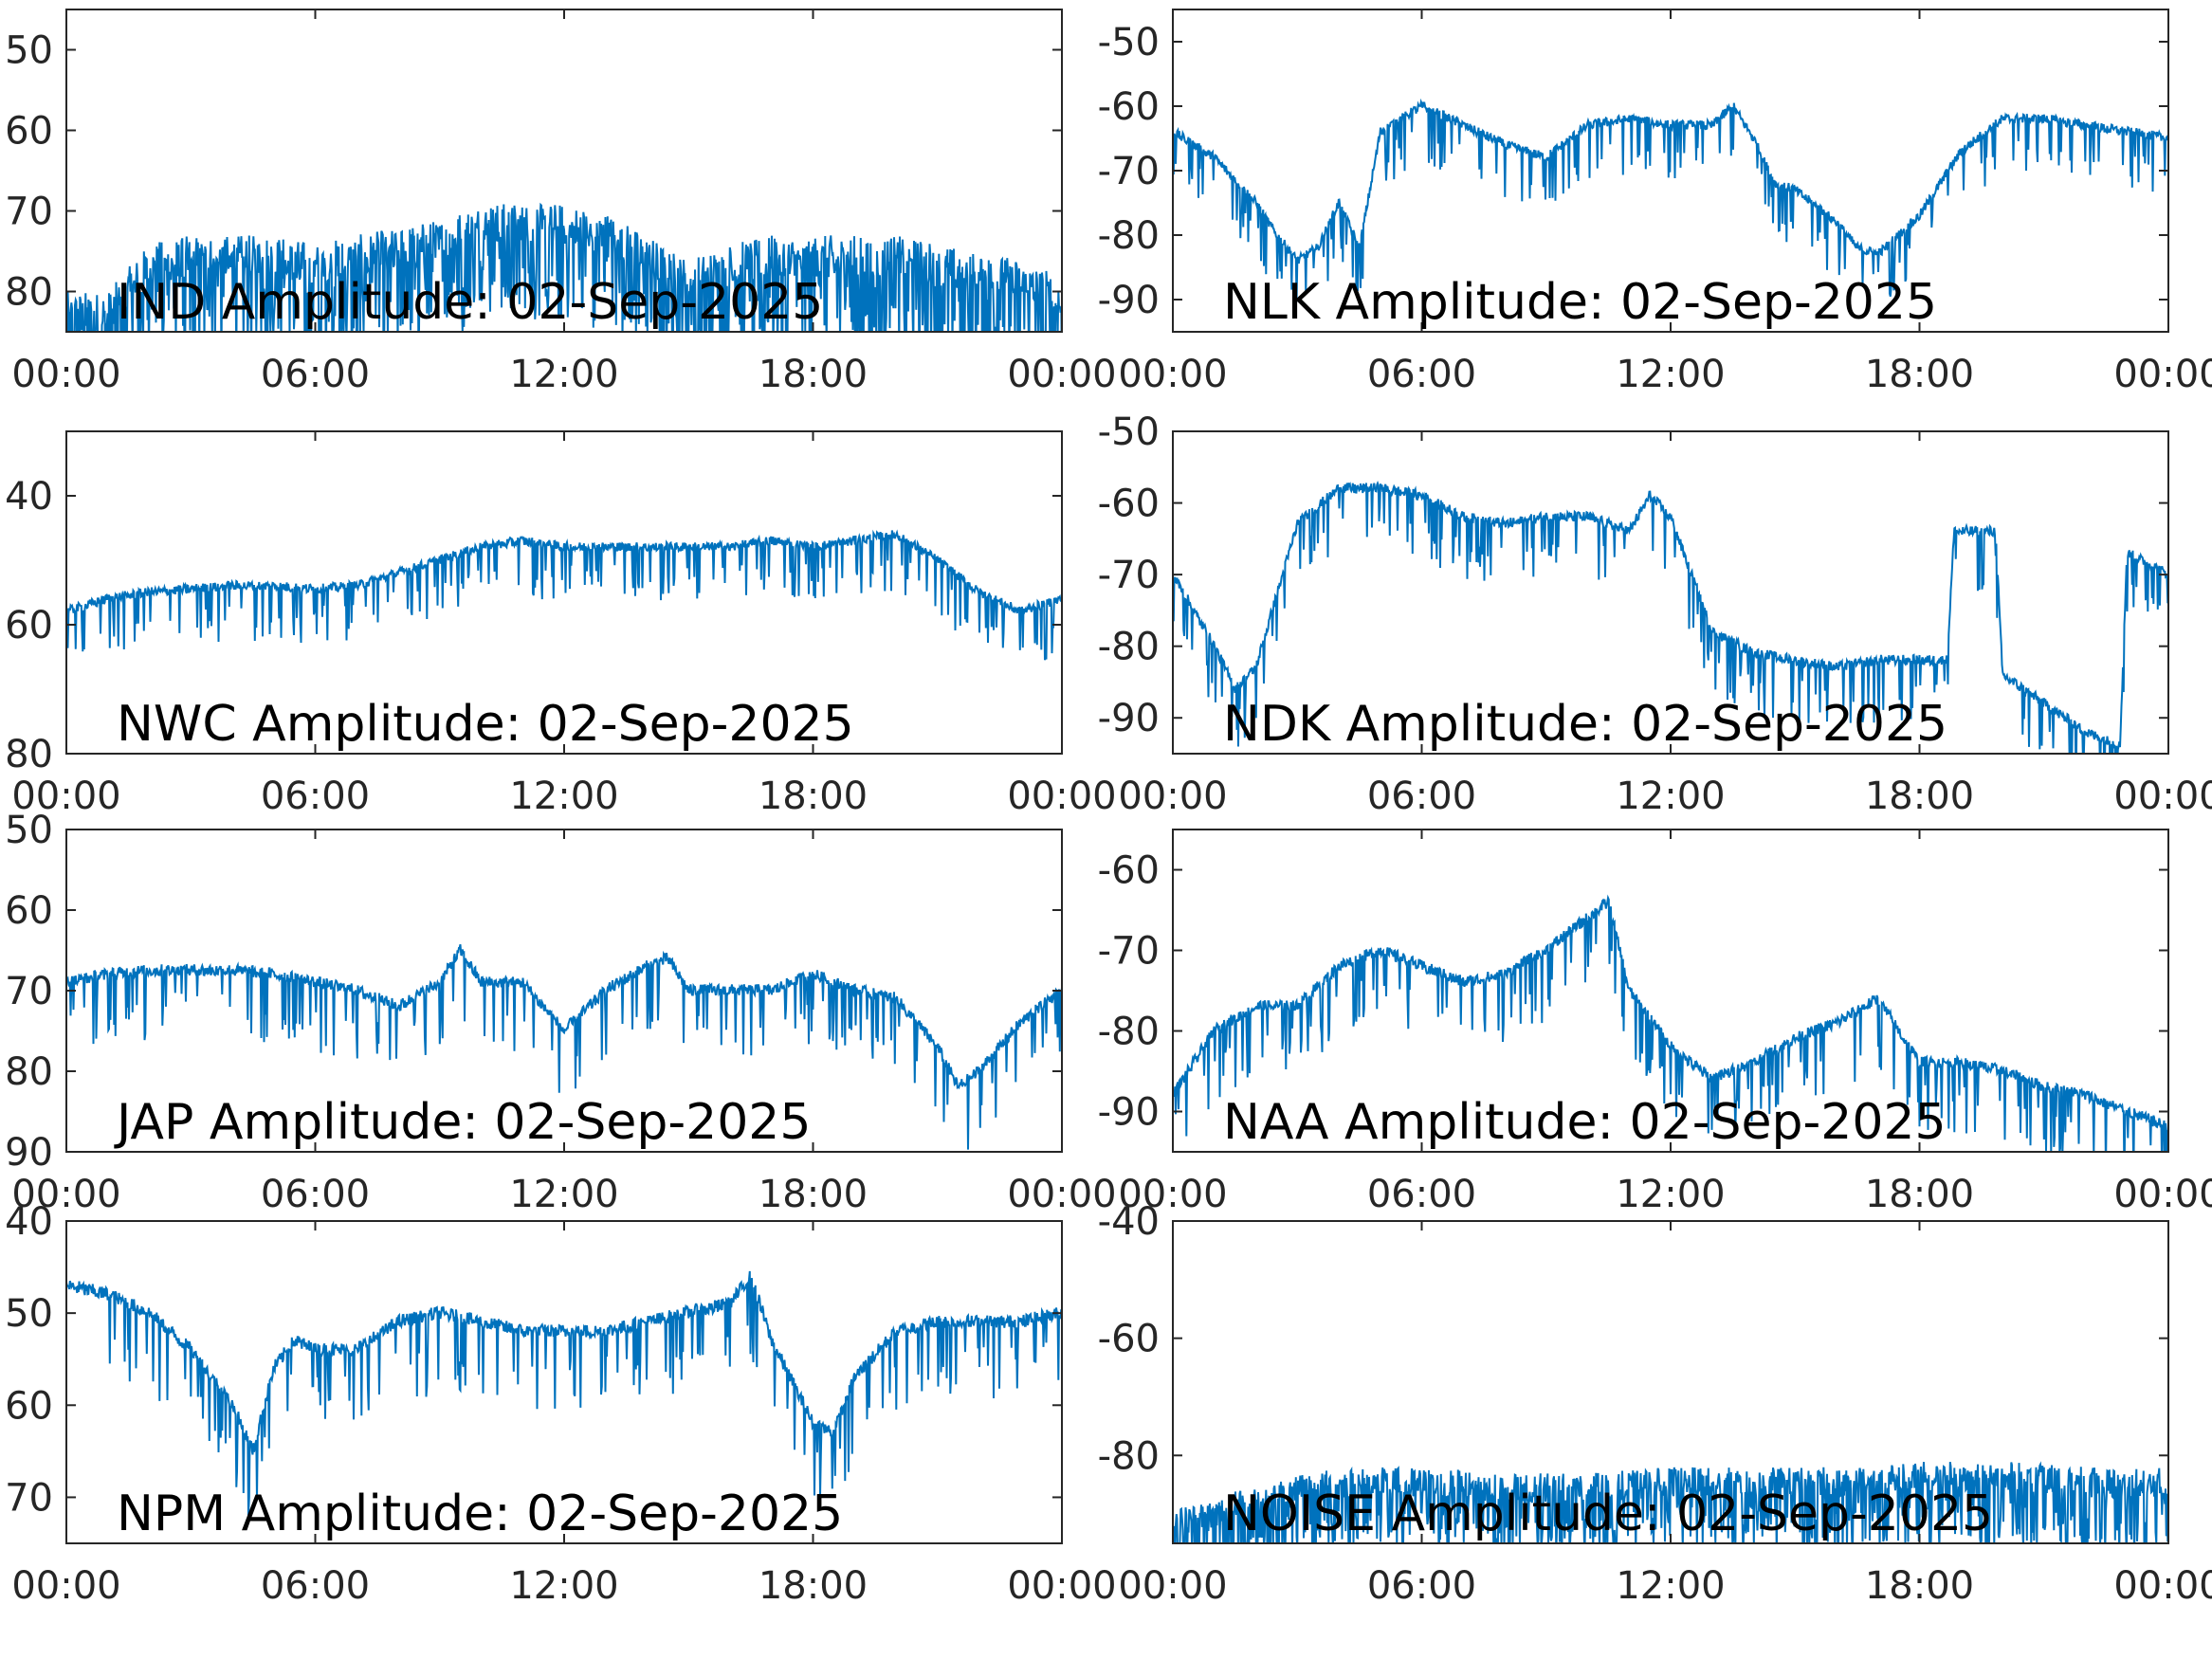 The height and width of the screenshot is (1659, 2212). I want to click on subplot-title: NOISE Amplitude: 02-Sep-2025, so click(1608, 1514).